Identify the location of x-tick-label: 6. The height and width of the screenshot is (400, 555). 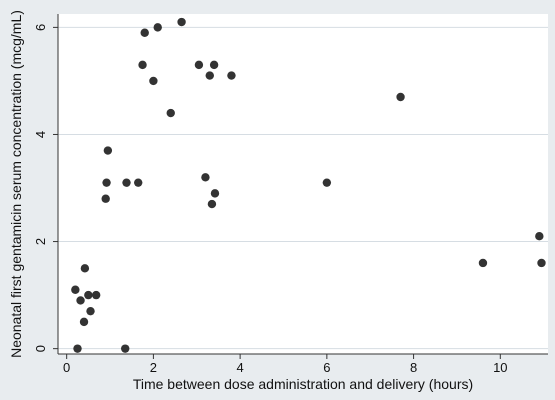
(326, 367).